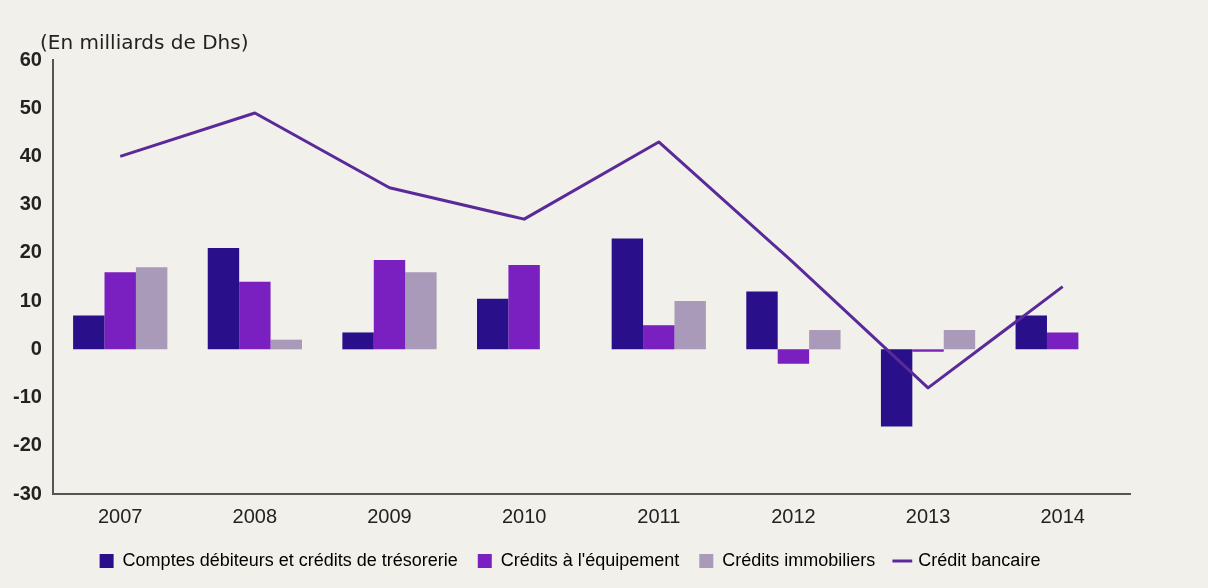 The height and width of the screenshot is (588, 1208). I want to click on y-tick-label: 40, so click(30, 154).